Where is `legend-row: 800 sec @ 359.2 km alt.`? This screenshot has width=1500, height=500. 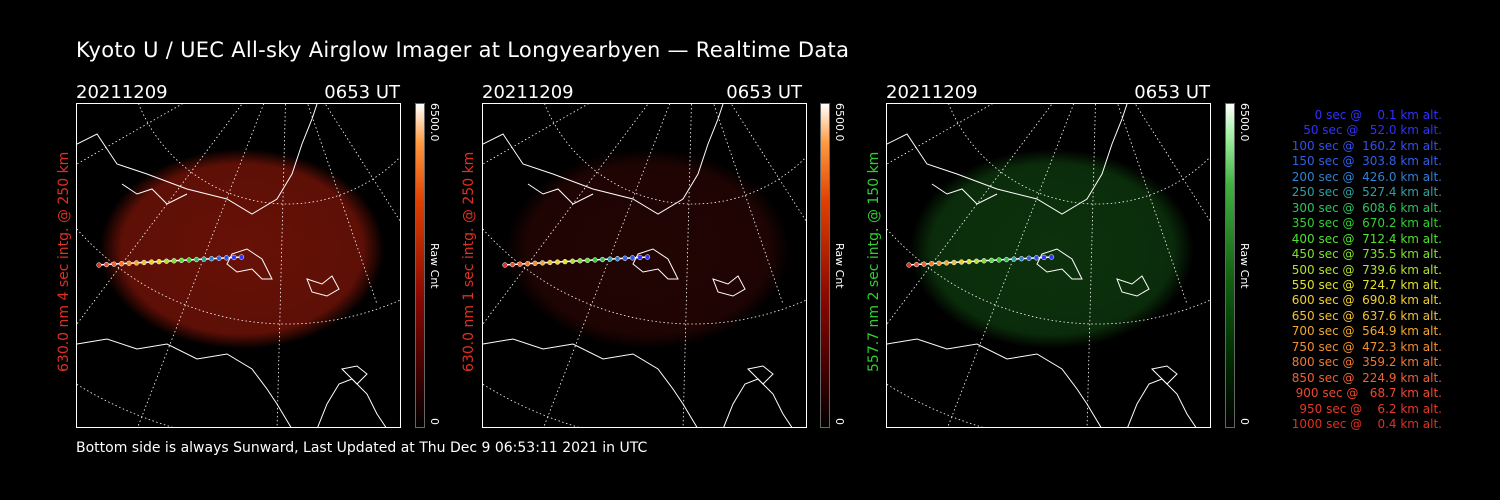 legend-row: 800 sec @ 359.2 km alt. is located at coordinates (1364, 362).